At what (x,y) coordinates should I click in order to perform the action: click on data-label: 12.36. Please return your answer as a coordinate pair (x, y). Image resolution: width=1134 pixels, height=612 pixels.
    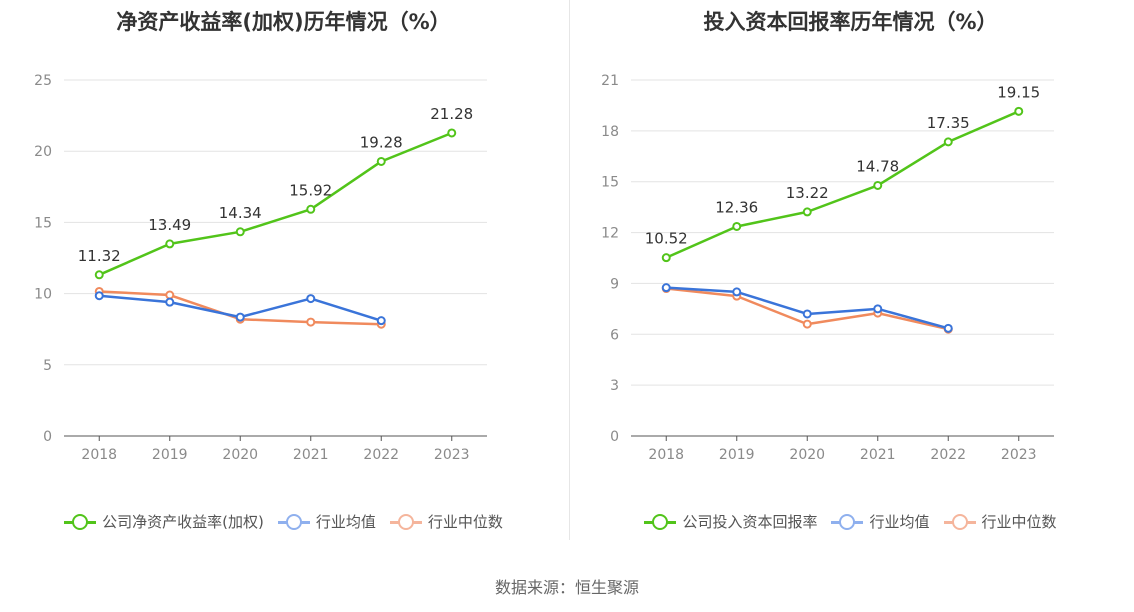
    Looking at the image, I should click on (736, 207).